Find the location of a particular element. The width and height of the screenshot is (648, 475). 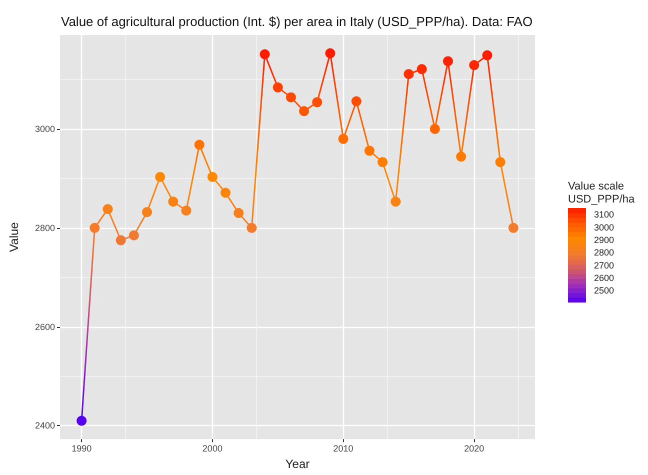

y-tick-label: 2800 is located at coordinates (44, 227).